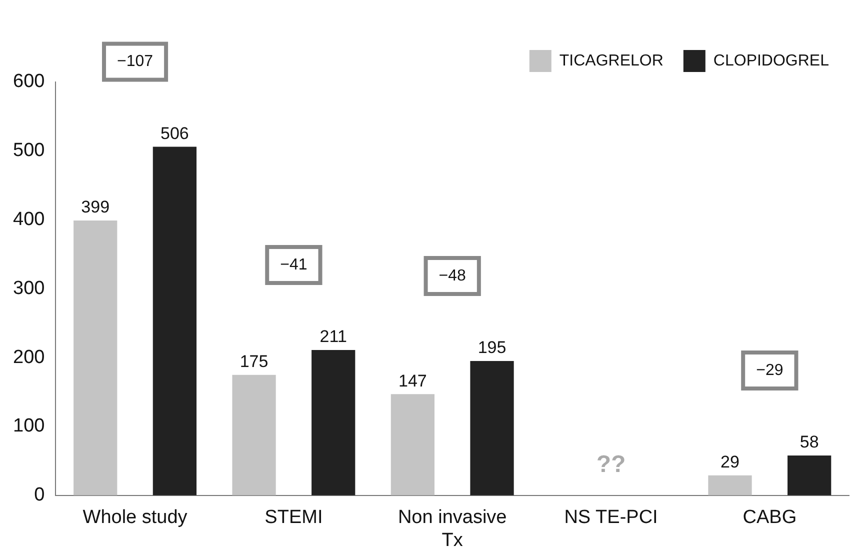 The image size is (859, 560). What do you see at coordinates (135, 517) in the screenshot?
I see `x-tick-label: Whole study` at bounding box center [135, 517].